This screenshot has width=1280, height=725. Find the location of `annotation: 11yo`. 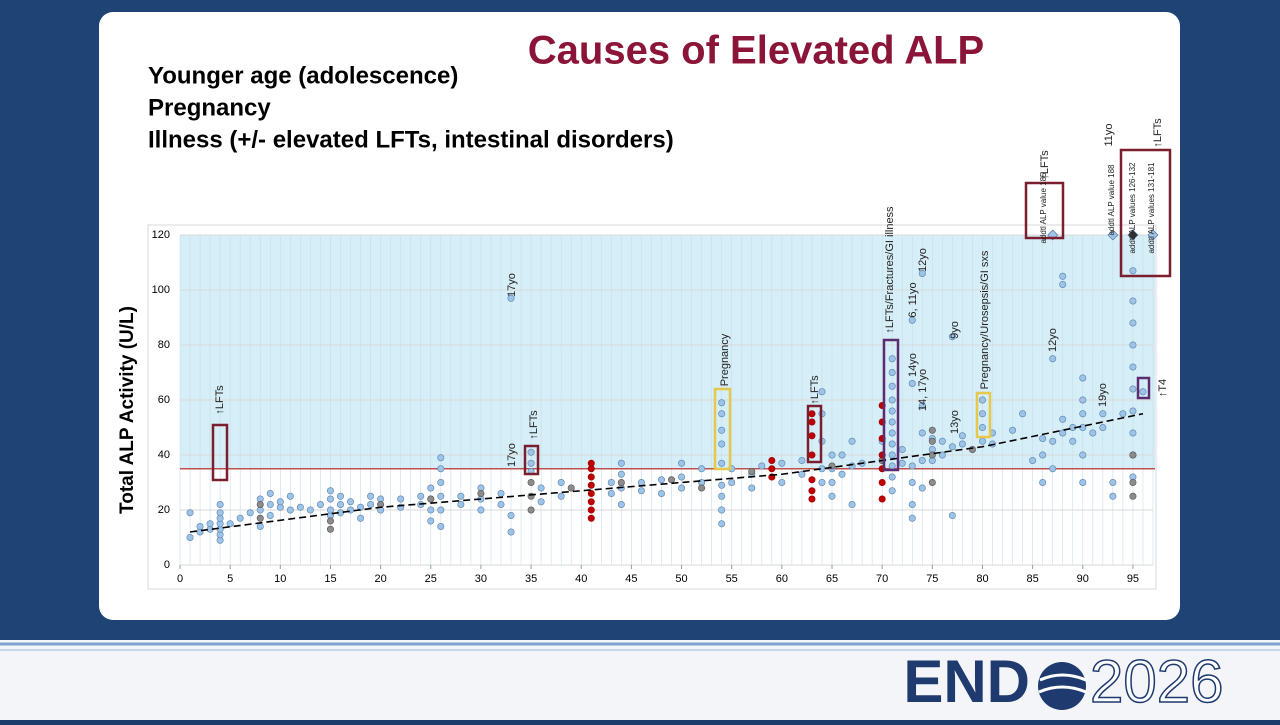

annotation: 11yo is located at coordinates (1109, 134).